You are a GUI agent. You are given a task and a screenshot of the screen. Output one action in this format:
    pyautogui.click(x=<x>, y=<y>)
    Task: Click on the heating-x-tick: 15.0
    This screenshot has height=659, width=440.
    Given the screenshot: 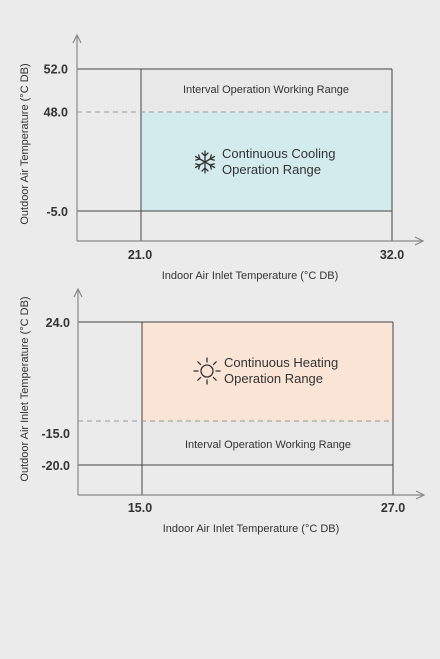 What is the action you would take?
    pyautogui.click(x=140, y=508)
    